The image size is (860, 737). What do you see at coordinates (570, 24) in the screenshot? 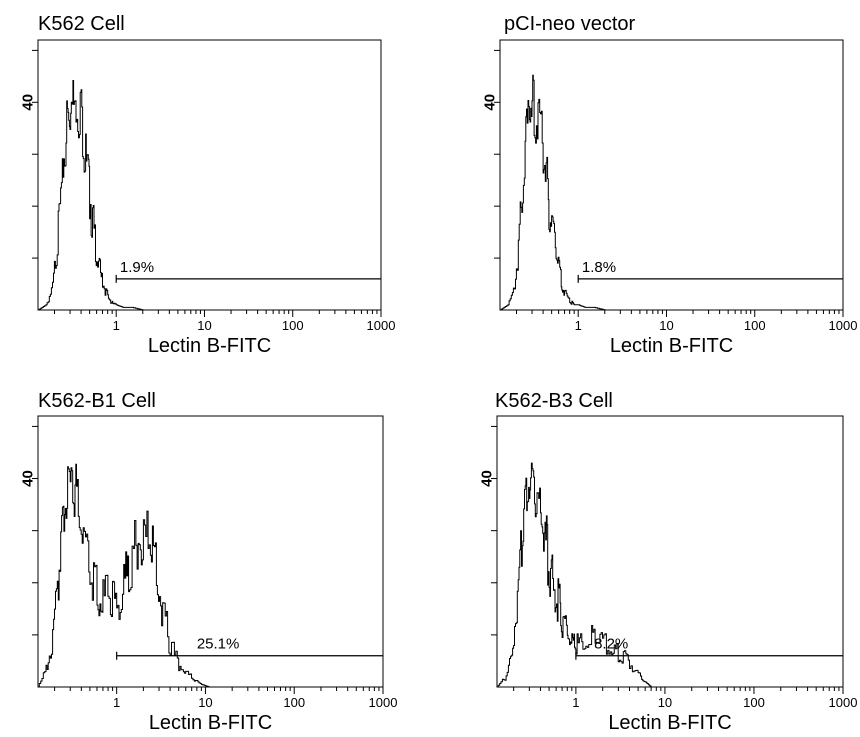
I see `panel-title: pCI-neo vector` at bounding box center [570, 24].